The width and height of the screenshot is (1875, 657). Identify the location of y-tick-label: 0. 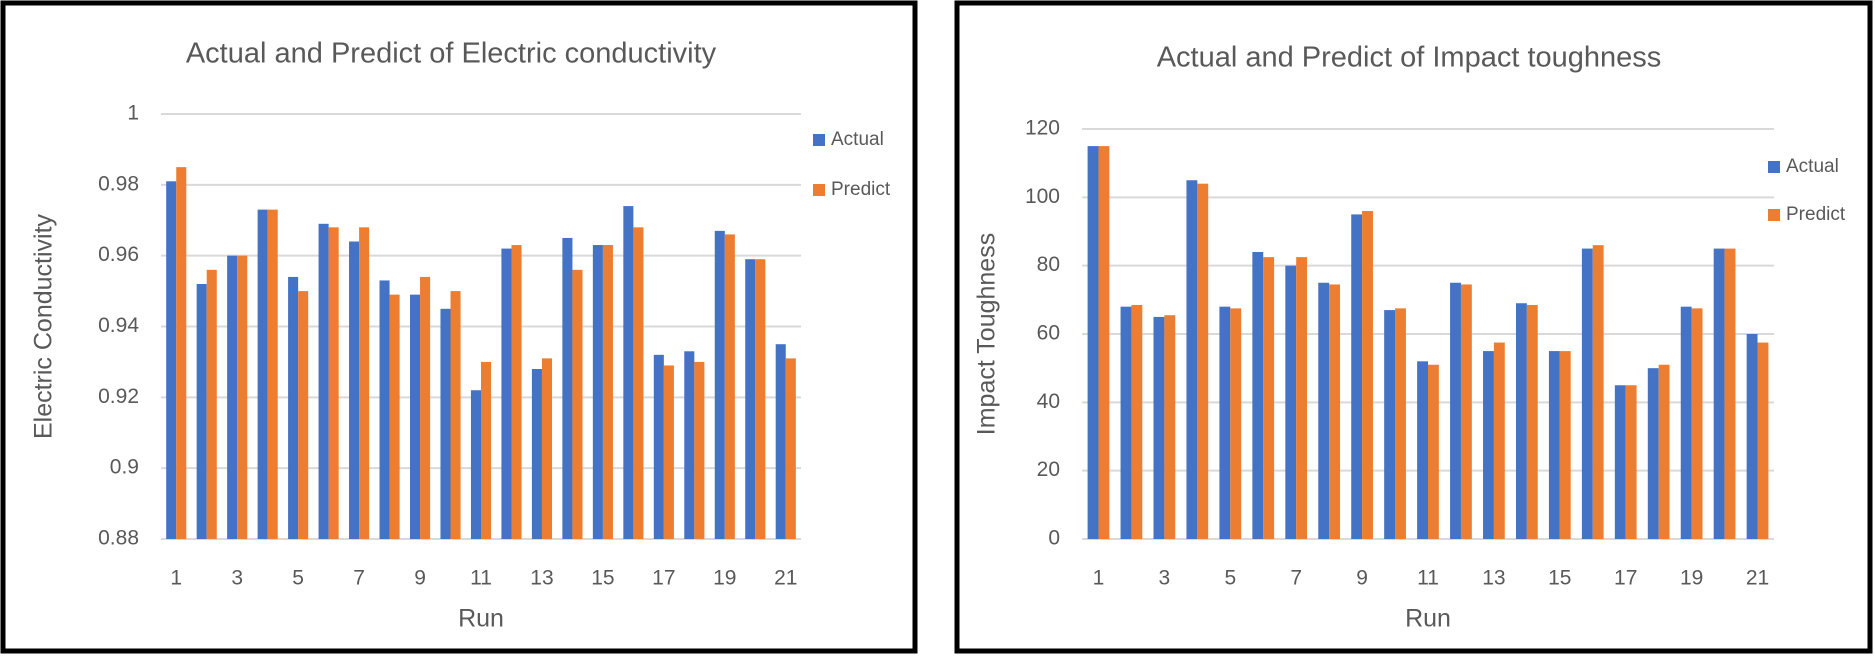
(1054, 538).